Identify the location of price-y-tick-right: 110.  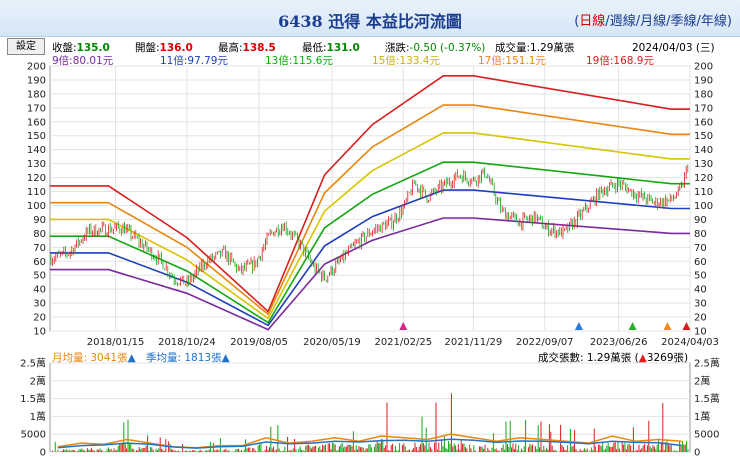
(703, 192).